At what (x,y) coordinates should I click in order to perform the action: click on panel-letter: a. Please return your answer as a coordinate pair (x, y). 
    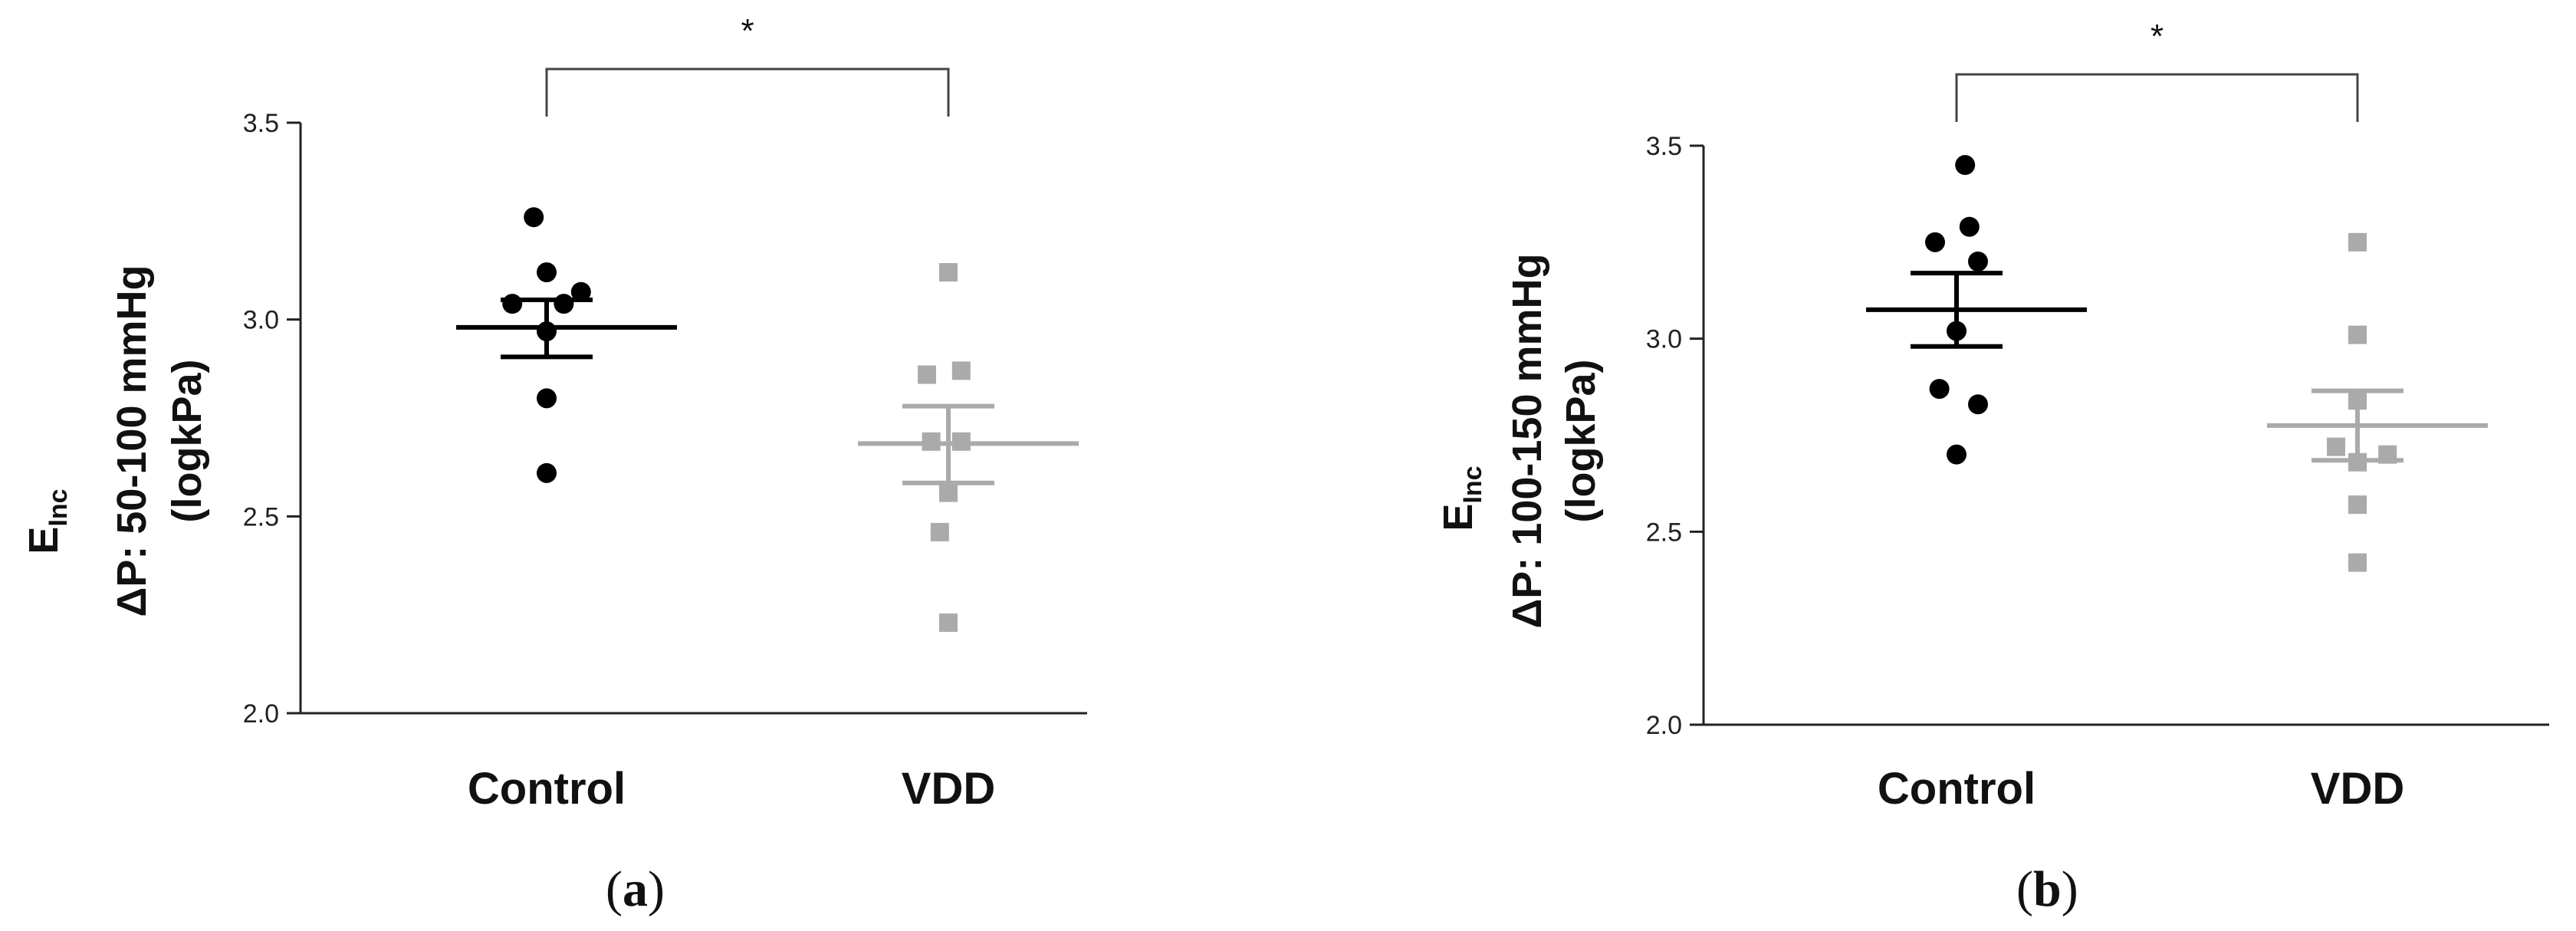
    Looking at the image, I should click on (635, 889).